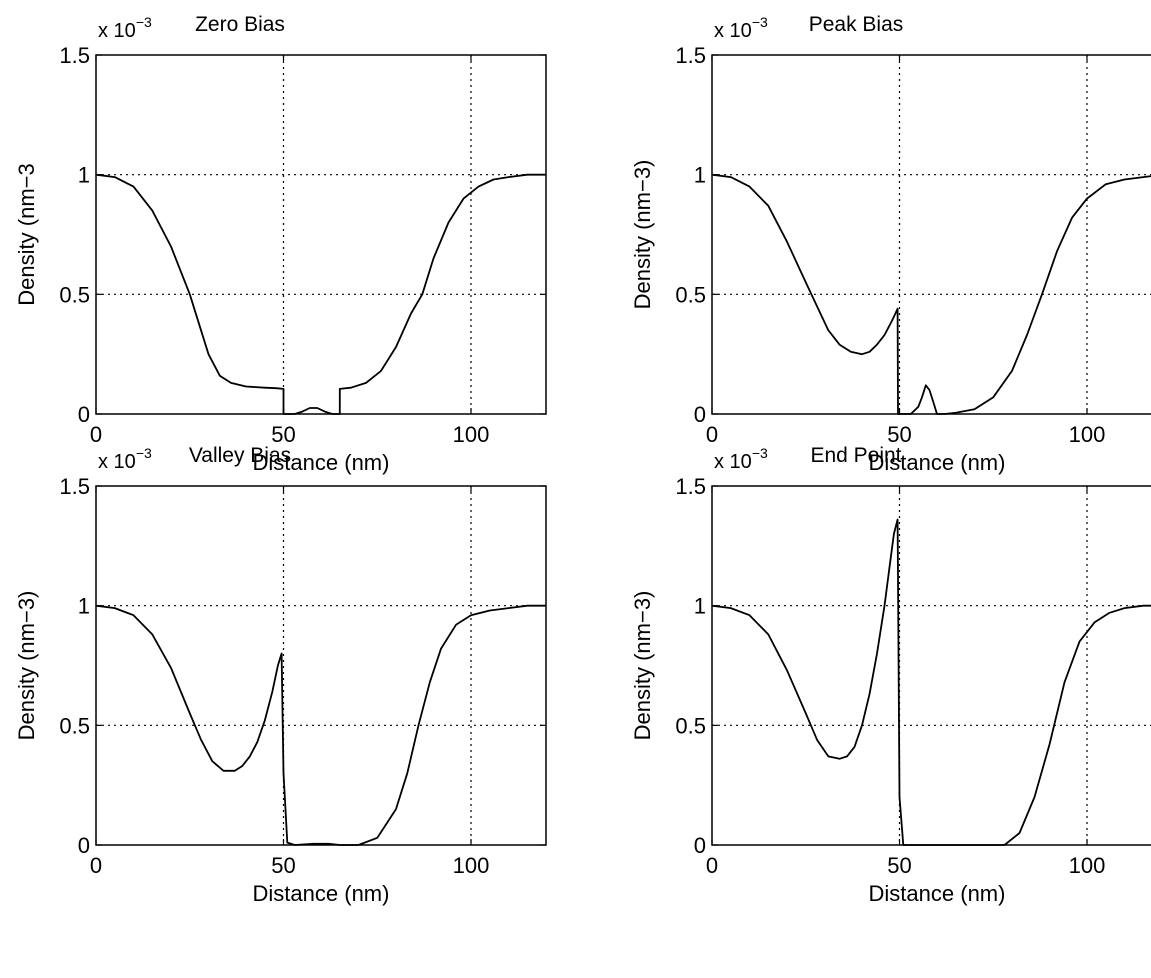 The height and width of the screenshot is (978, 1151). Describe the element at coordinates (240, 24) in the screenshot. I see `subplot-title: Zero Bias` at that location.